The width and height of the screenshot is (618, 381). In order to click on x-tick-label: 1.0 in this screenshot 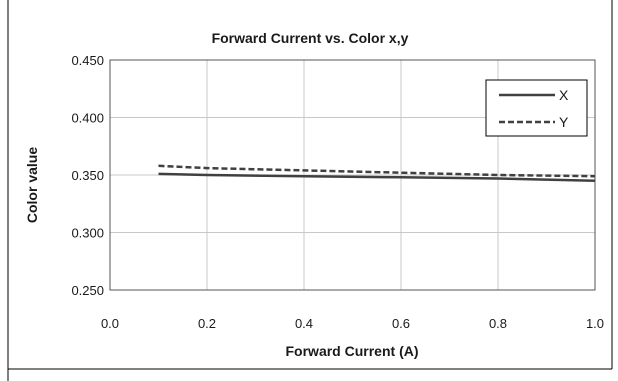, I will do `click(595, 323)`.